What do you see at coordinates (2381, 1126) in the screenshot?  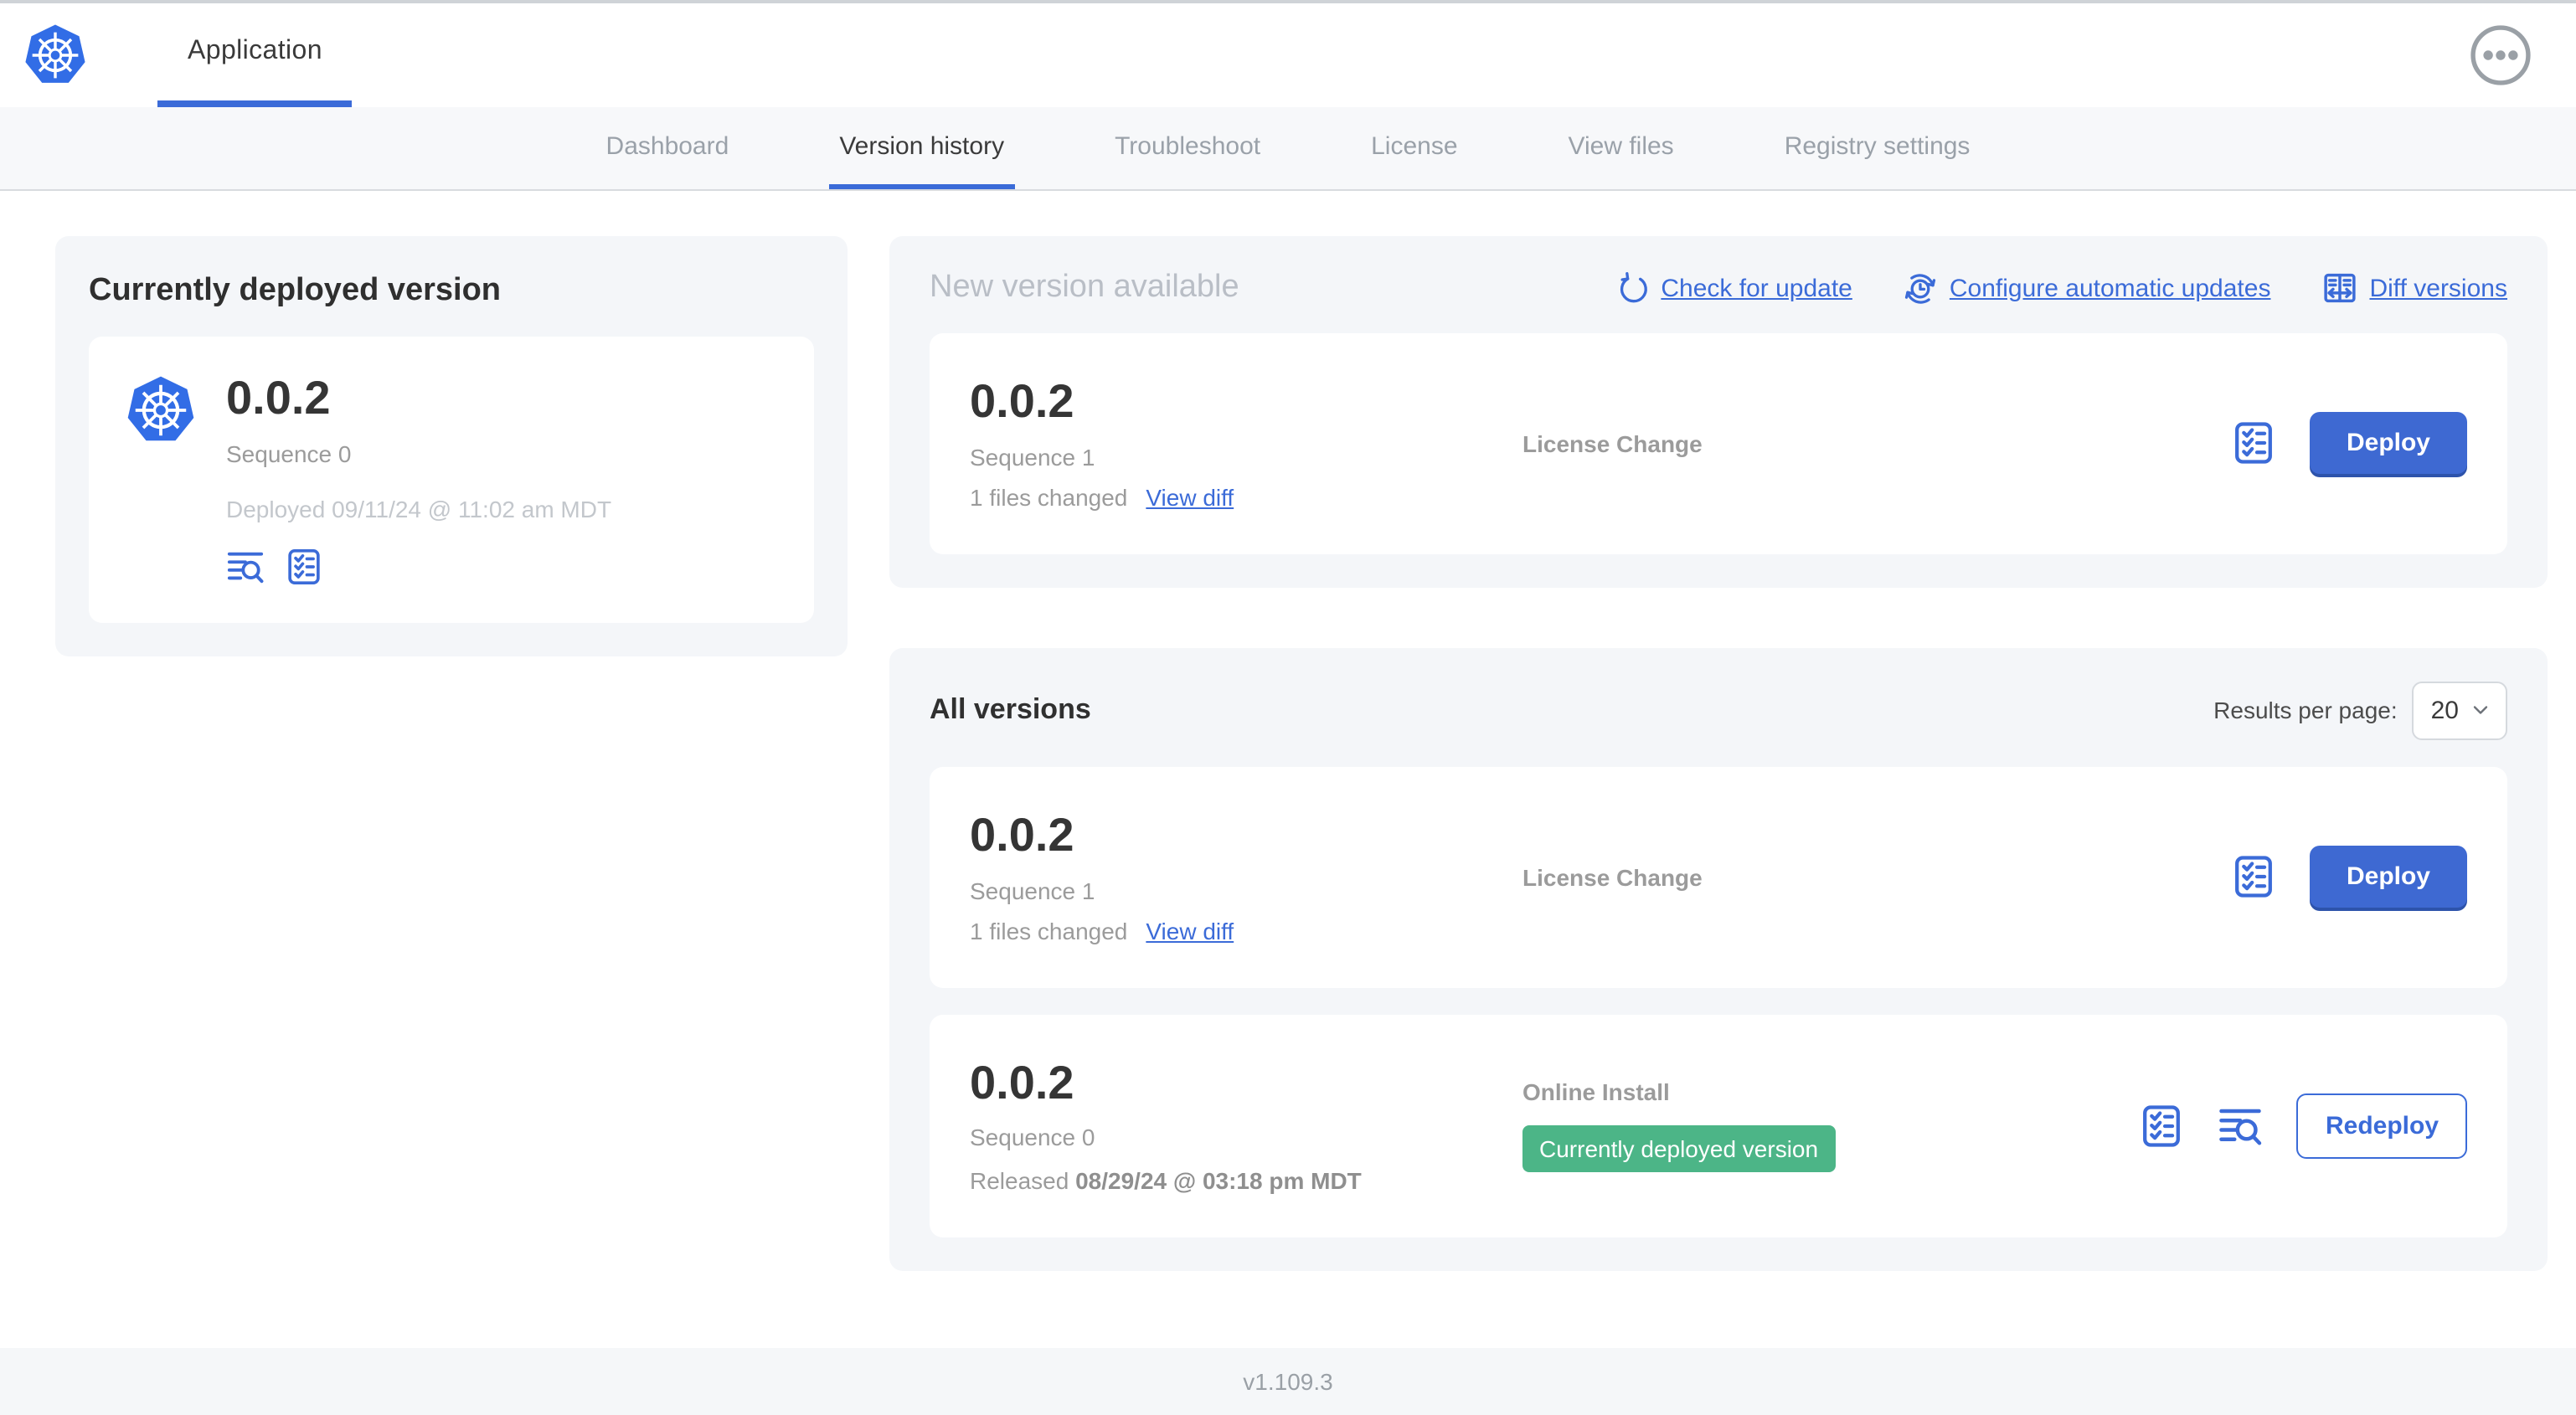 I see `redeploy-button: Redeploy` at bounding box center [2381, 1126].